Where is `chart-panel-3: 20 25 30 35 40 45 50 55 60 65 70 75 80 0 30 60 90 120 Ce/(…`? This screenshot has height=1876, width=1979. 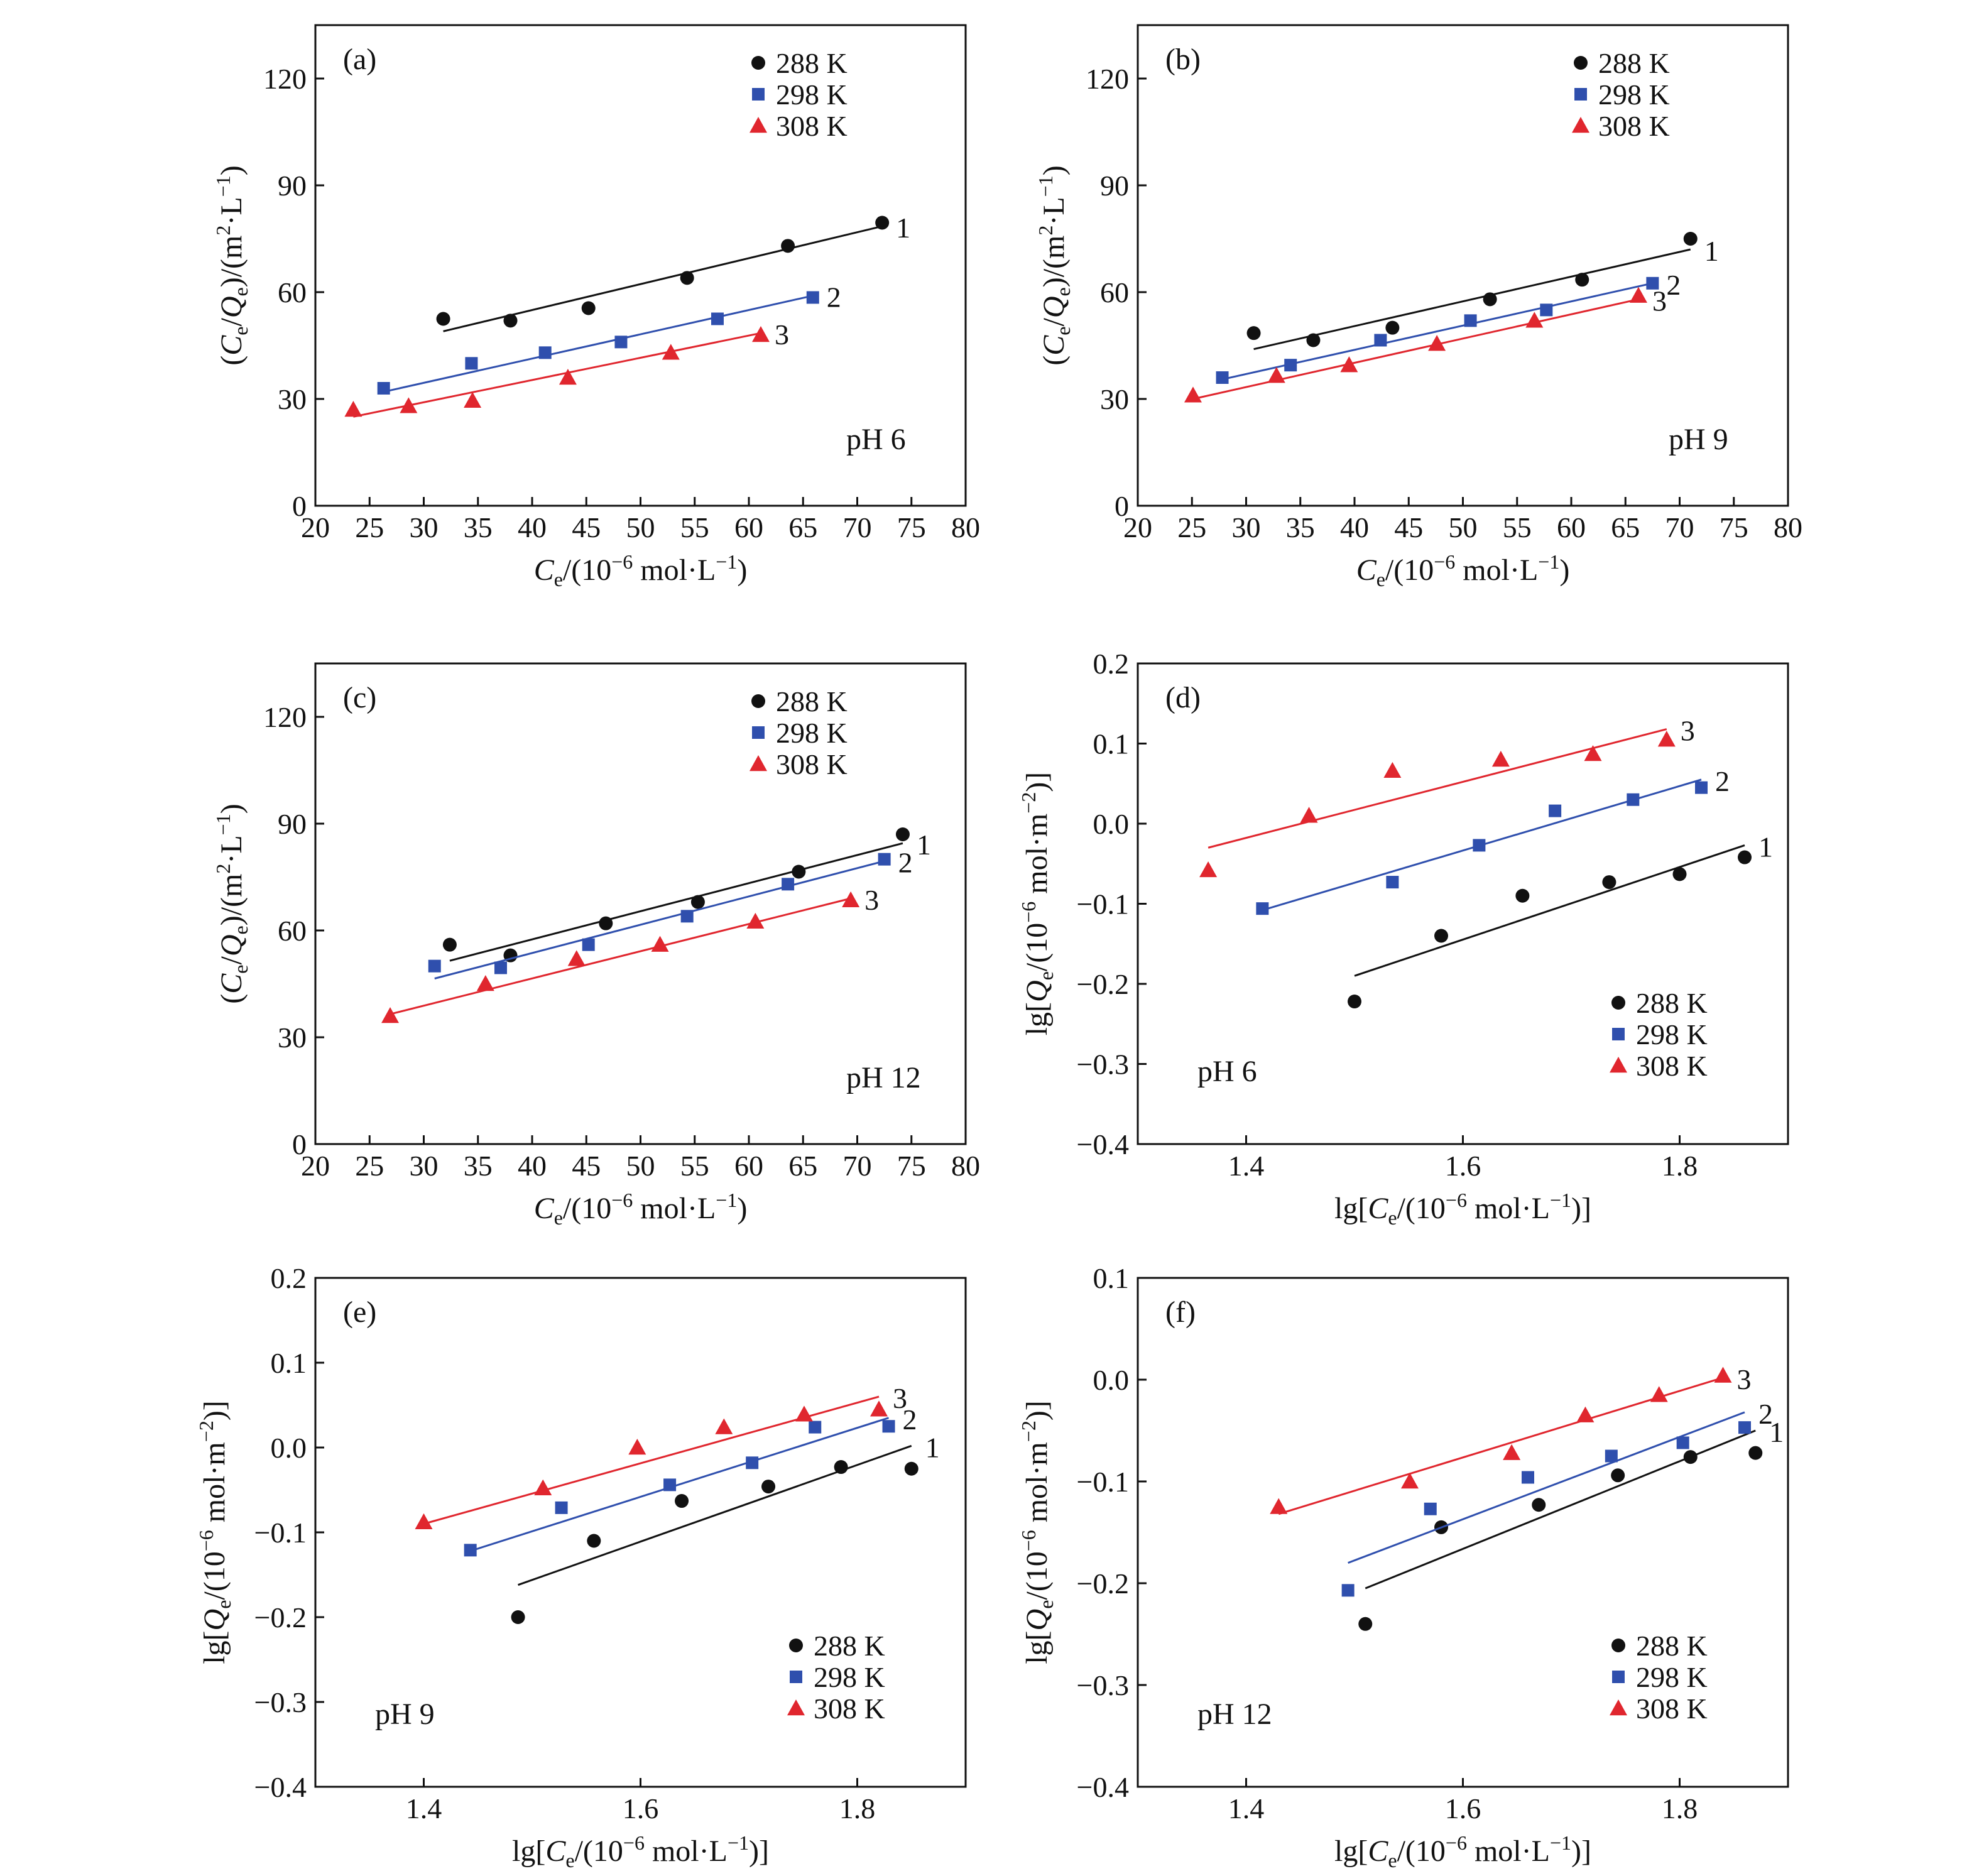 chart-panel-3: 20 25 30 35 40 45 50 55 60 65 70 75 80 0 30 60 90 120 Ce/(… is located at coordinates (596, 945).